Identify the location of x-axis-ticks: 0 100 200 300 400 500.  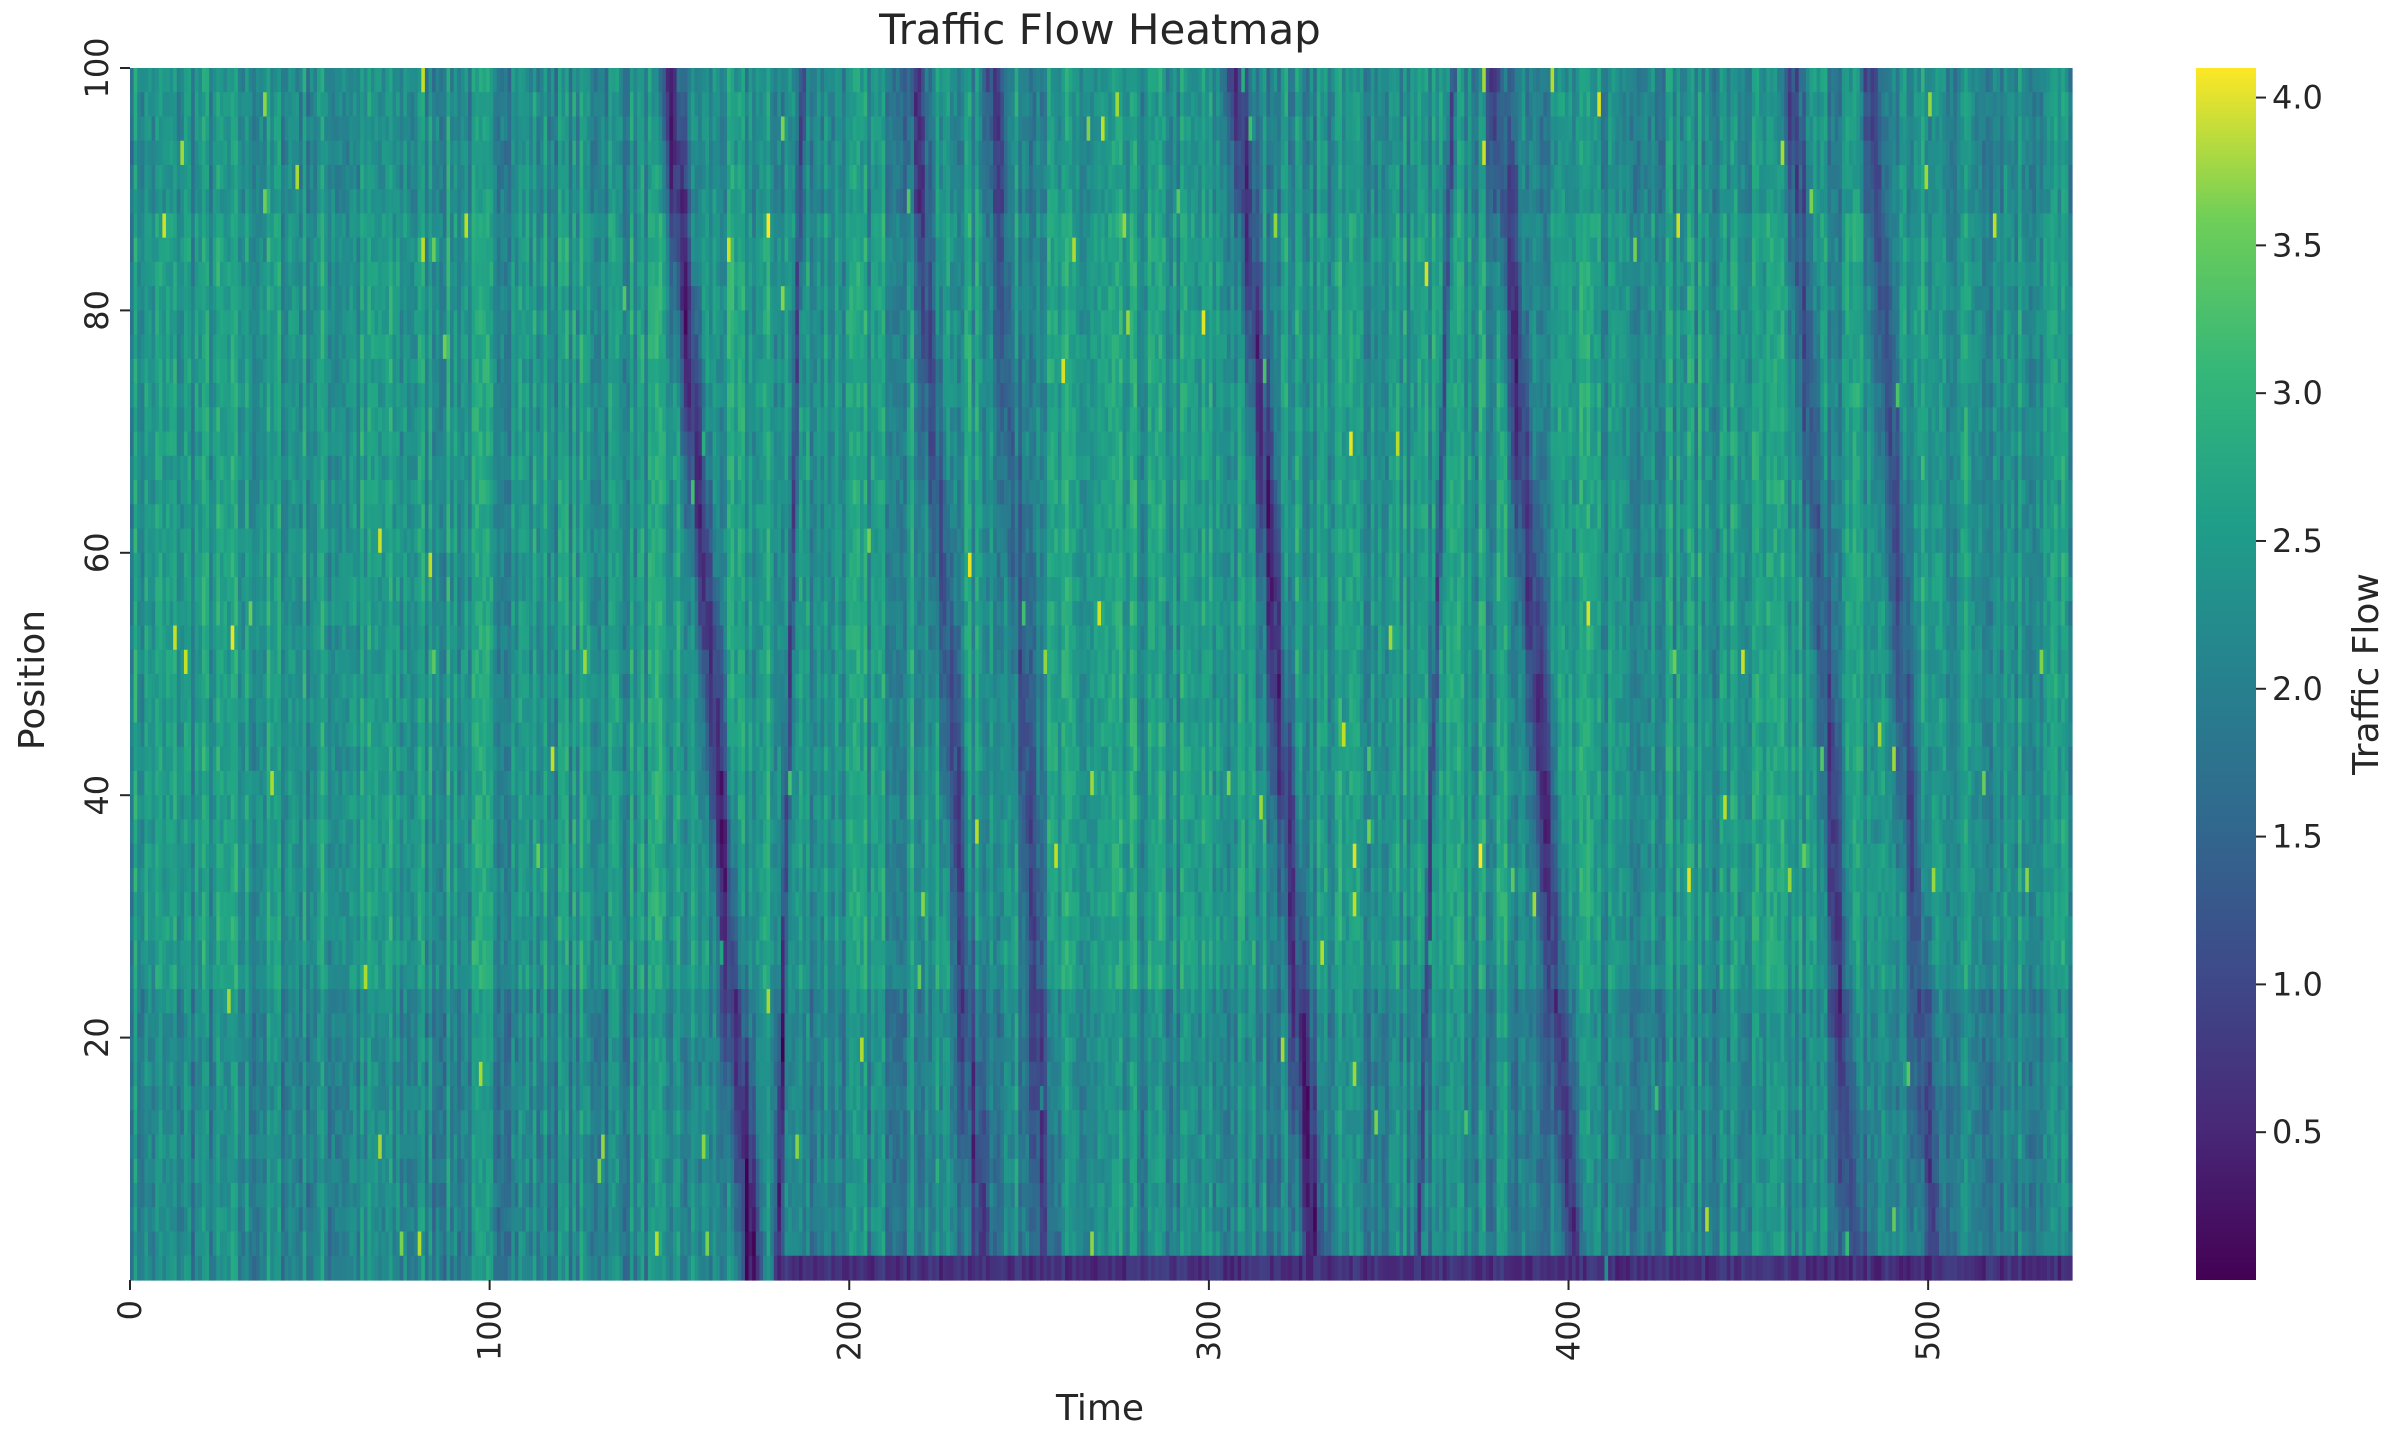
(1029, 1320).